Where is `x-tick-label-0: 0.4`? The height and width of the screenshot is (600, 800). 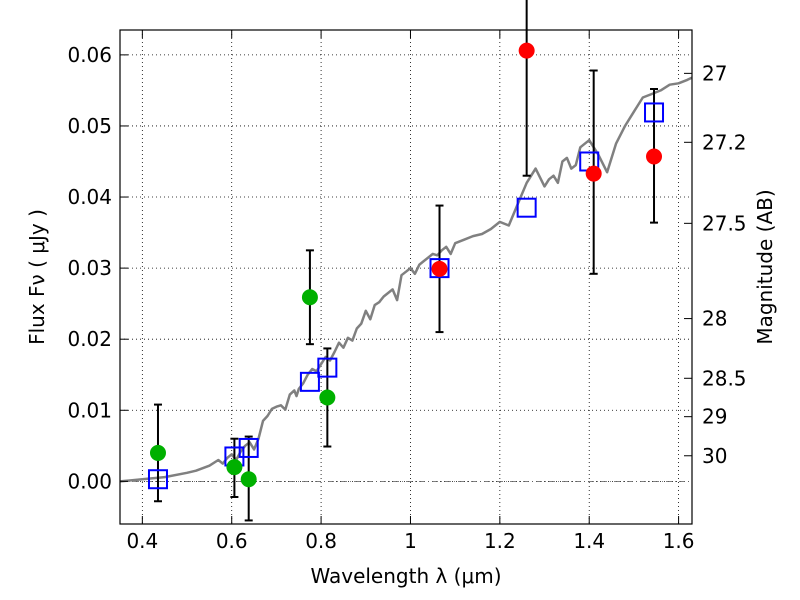
x-tick-label-0: 0.4 is located at coordinates (142, 541).